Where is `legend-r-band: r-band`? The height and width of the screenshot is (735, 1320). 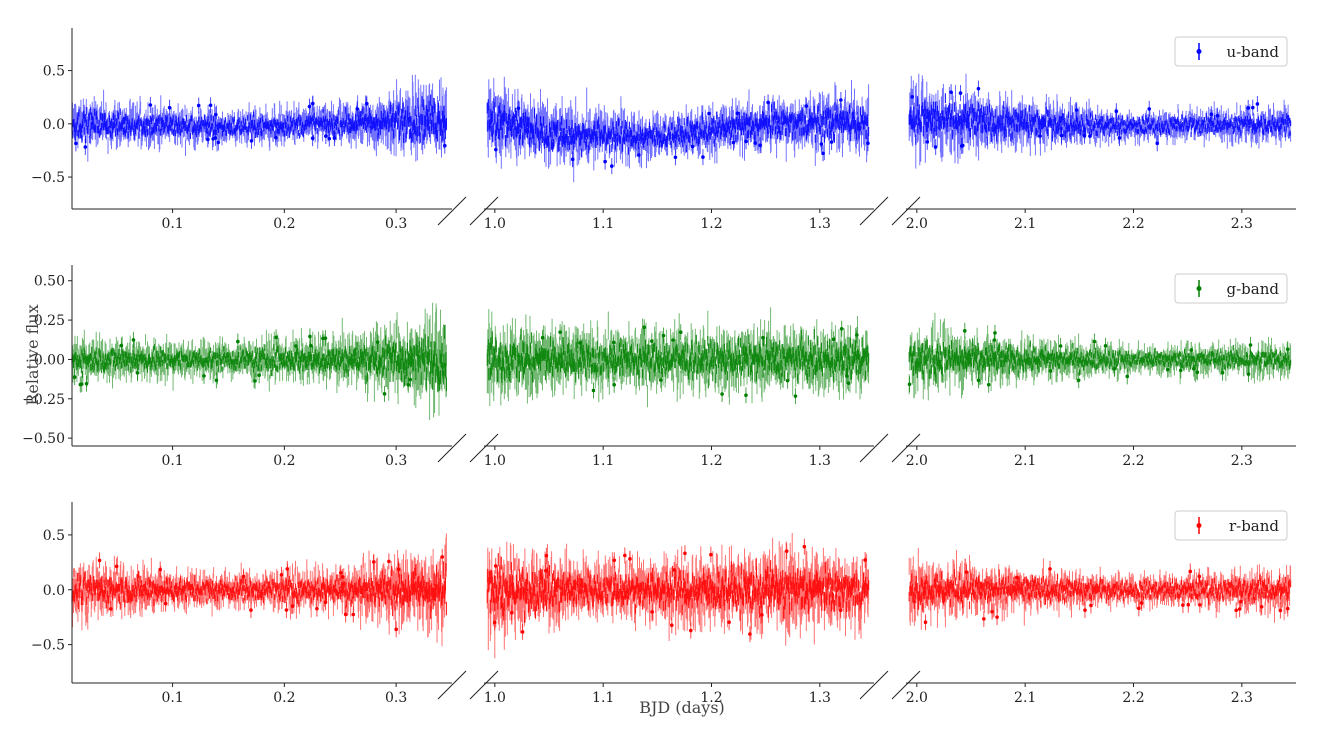 legend-r-band: r-band is located at coordinates (1231, 525).